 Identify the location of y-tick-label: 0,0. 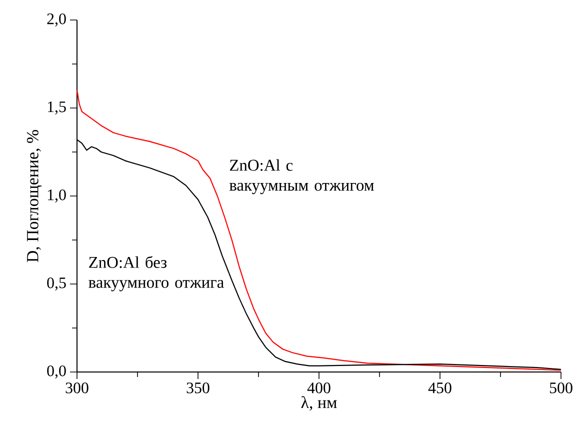
(56, 372).